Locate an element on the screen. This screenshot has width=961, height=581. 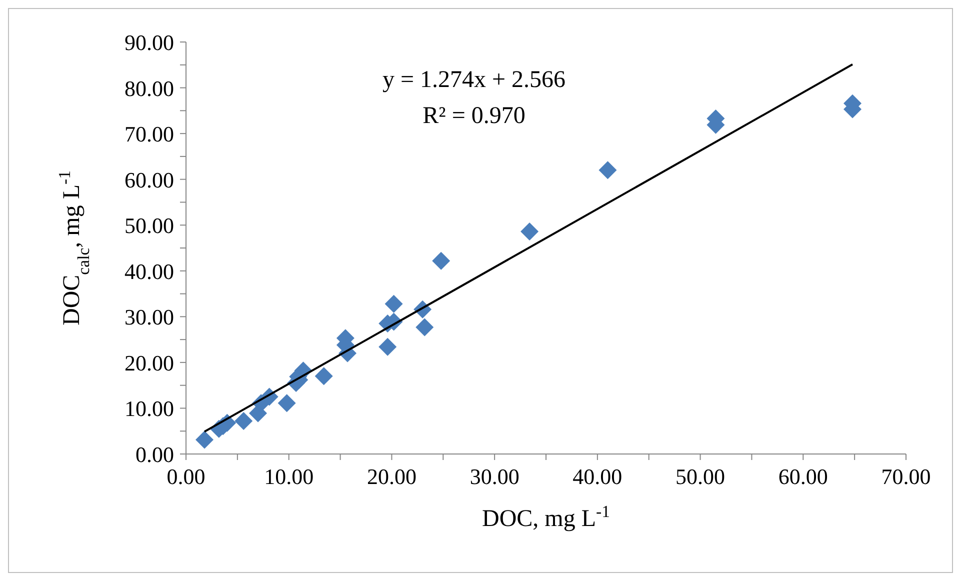
y-tick-label: 60.00 is located at coordinates (149, 179).